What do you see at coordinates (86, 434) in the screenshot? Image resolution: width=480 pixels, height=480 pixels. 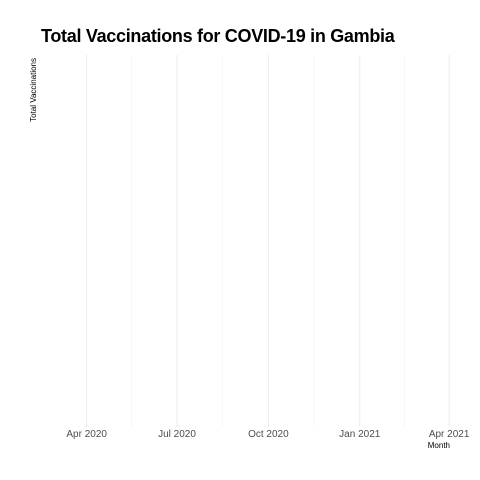 I see `x-tick-label: Apr 2020` at bounding box center [86, 434].